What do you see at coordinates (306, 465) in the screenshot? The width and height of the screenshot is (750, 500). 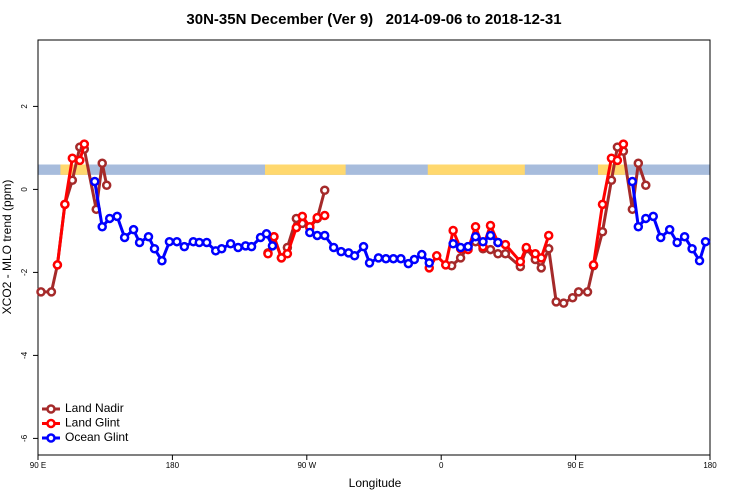 I see `x-tick-label: 90 W` at bounding box center [306, 465].